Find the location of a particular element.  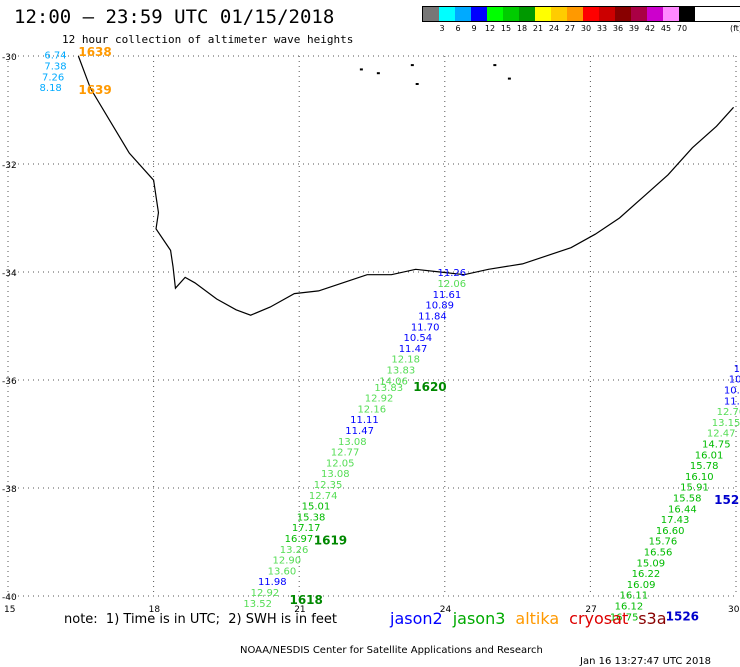

wave-height-value: 16.11 is located at coordinates (634, 596).